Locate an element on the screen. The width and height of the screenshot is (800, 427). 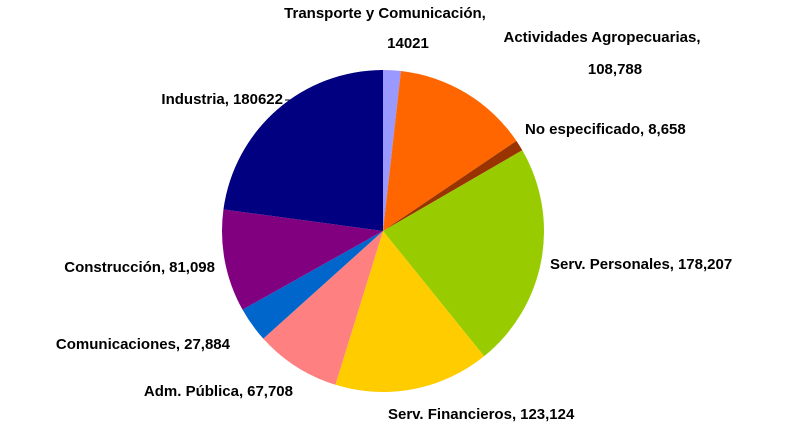
data-label: Construcción, 81,098 is located at coordinates (139, 267).